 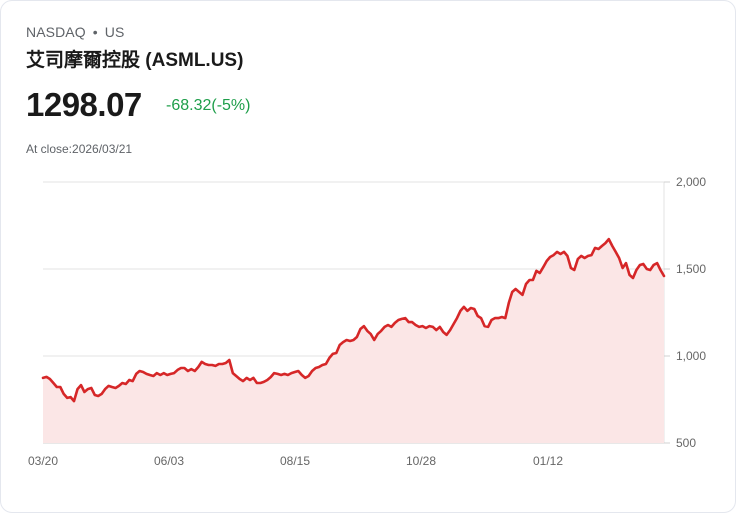 I want to click on exchange-name: NASDAQ, so click(x=56, y=32).